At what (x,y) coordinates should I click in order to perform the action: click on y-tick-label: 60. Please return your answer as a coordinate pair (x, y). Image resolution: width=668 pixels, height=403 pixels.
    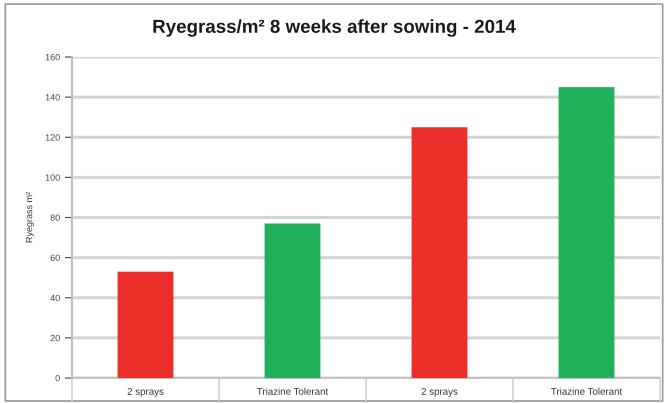
    Looking at the image, I should click on (55, 257).